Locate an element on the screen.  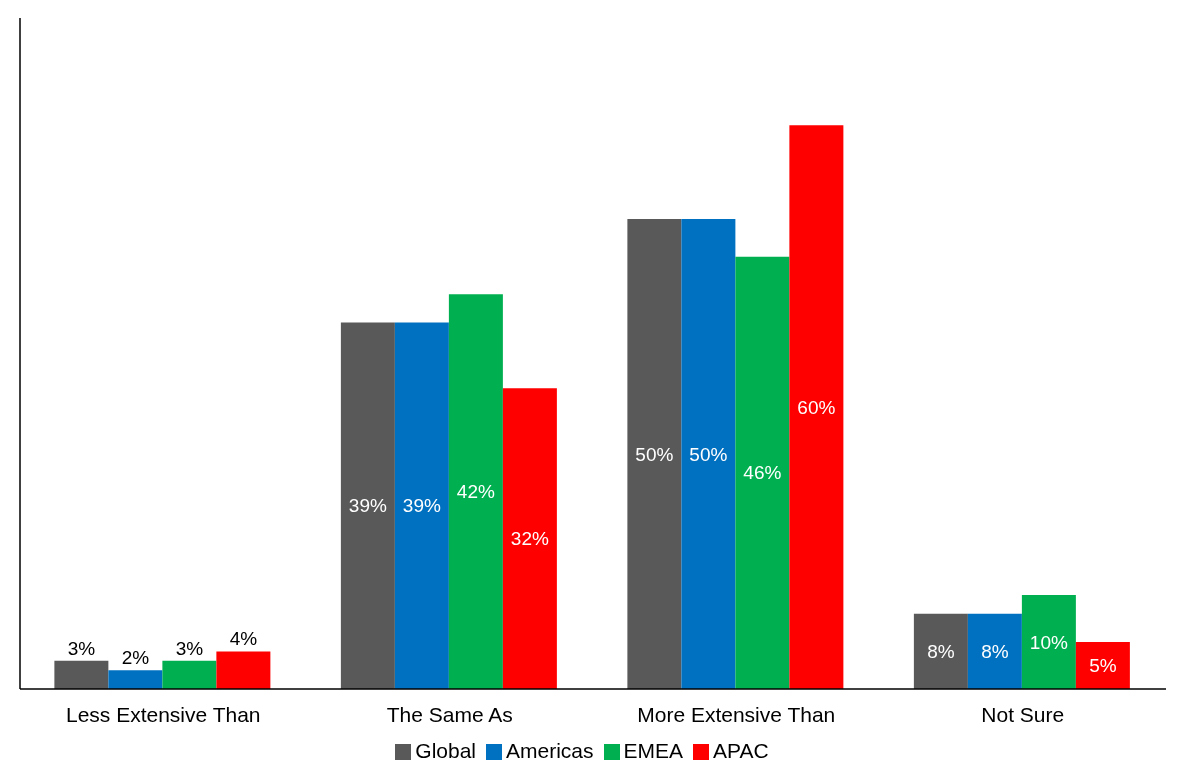
data-label: 4% is located at coordinates (243, 639).